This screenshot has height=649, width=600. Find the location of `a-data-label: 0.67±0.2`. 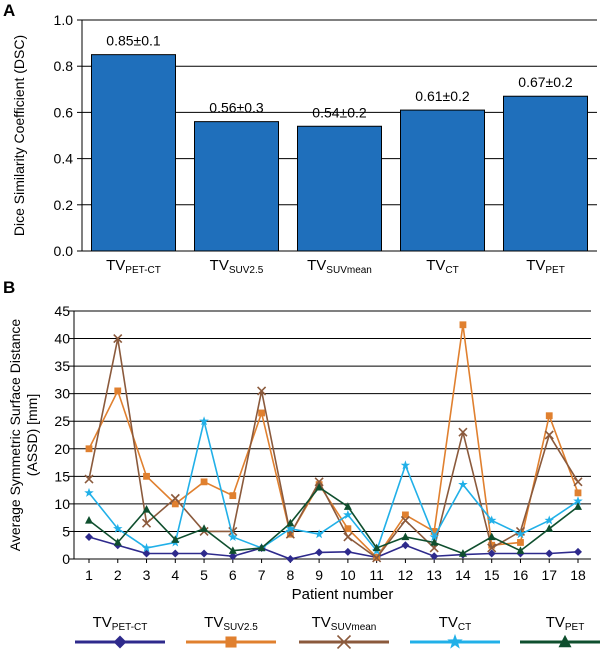

a-data-label: 0.67±0.2 is located at coordinates (545, 82).